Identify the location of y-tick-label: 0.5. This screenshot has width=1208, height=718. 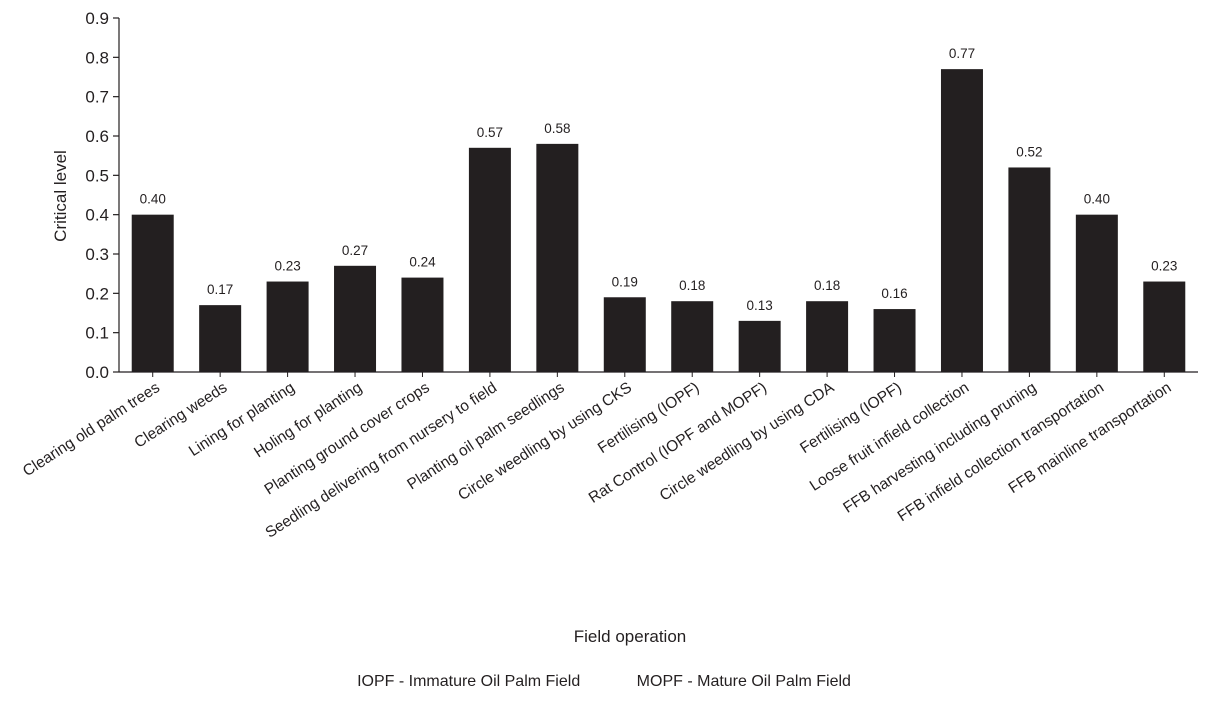
(97, 175).